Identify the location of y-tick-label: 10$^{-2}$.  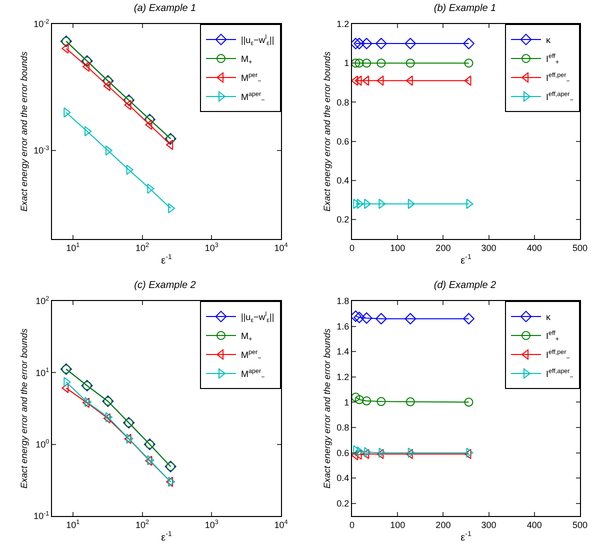
(42, 24).